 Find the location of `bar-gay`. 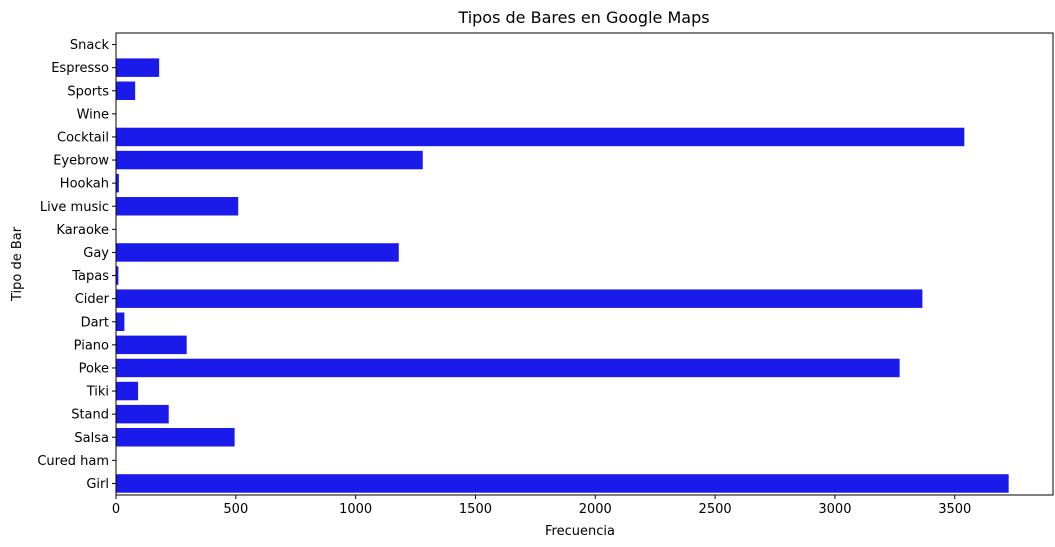

bar-gay is located at coordinates (257, 252).